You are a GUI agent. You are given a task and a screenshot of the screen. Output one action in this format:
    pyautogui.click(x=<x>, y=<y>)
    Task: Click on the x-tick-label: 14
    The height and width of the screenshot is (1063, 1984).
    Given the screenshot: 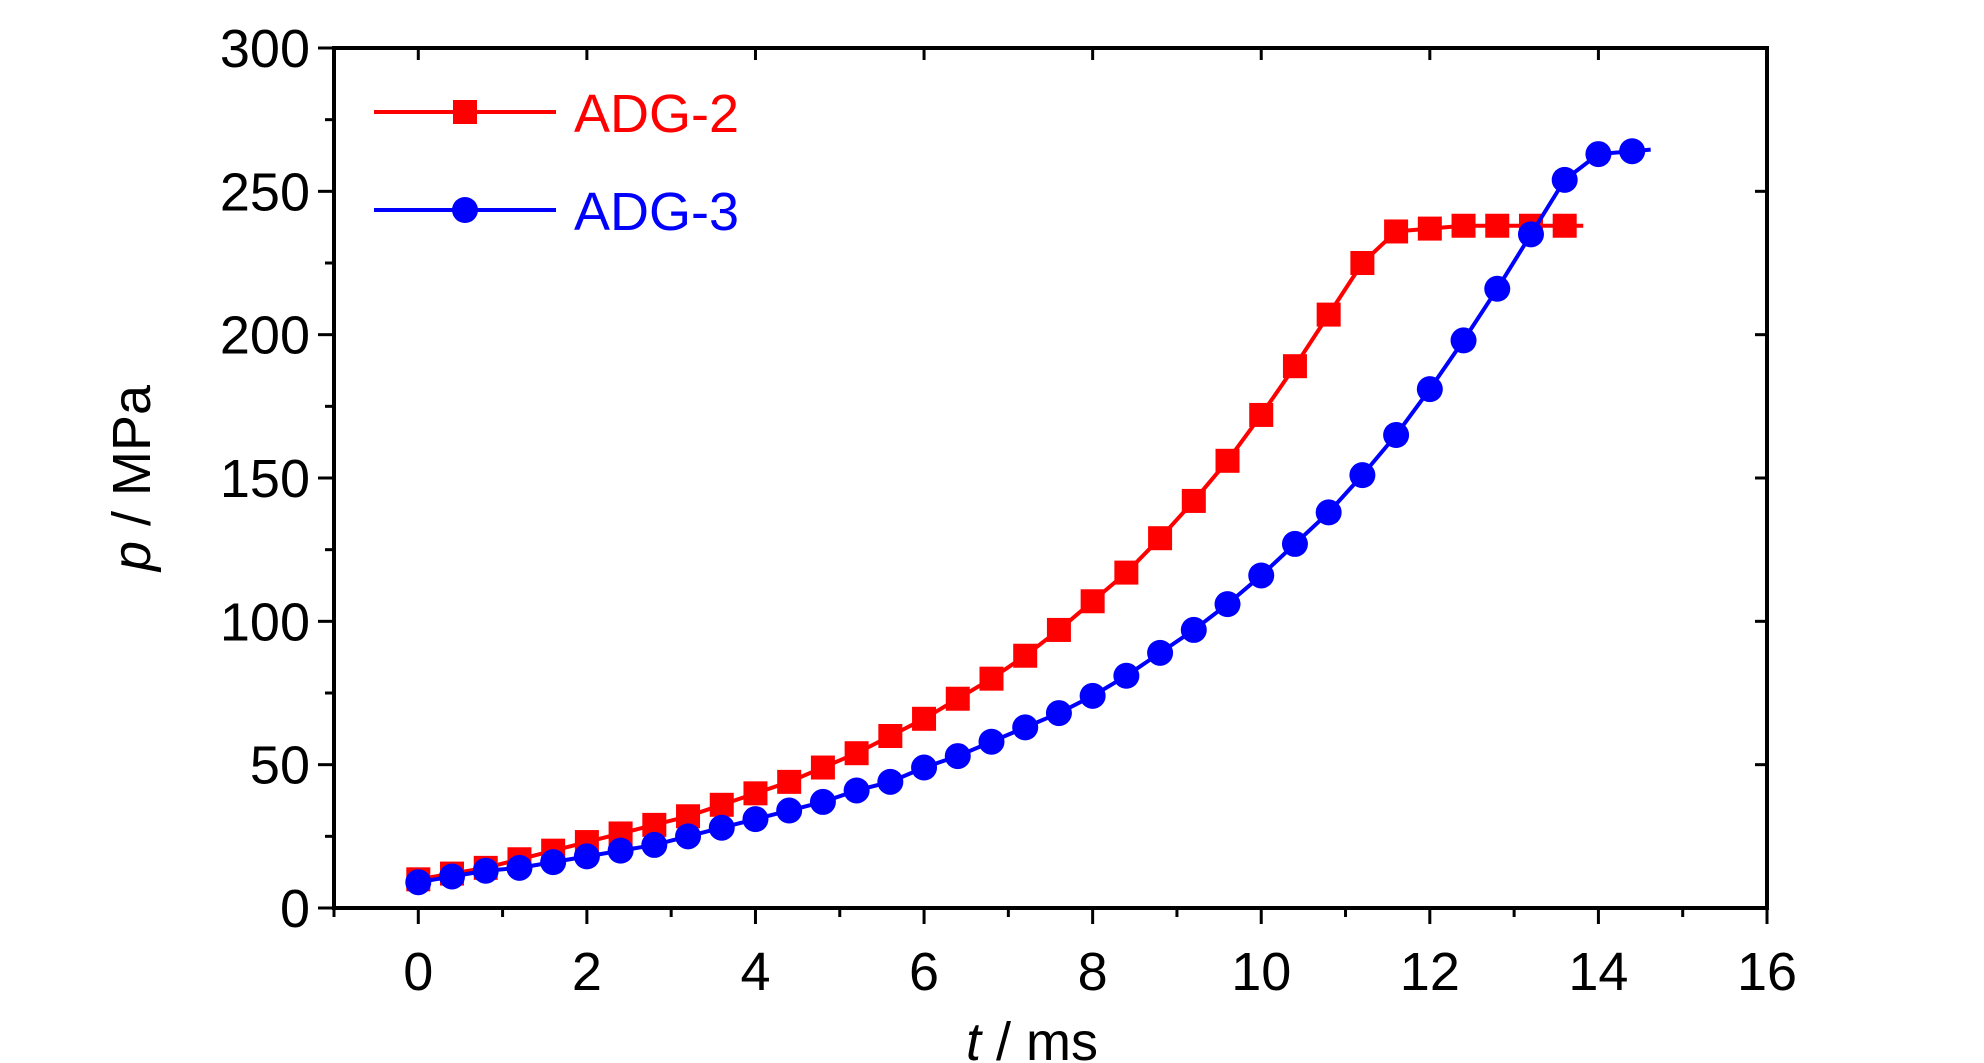 What is the action you would take?
    pyautogui.click(x=1598, y=972)
    